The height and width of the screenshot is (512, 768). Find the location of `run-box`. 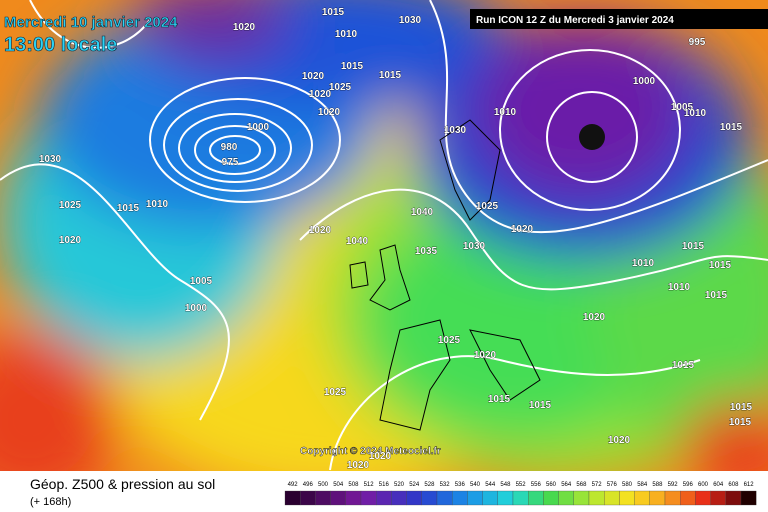

run-box is located at coordinates (619, 19).